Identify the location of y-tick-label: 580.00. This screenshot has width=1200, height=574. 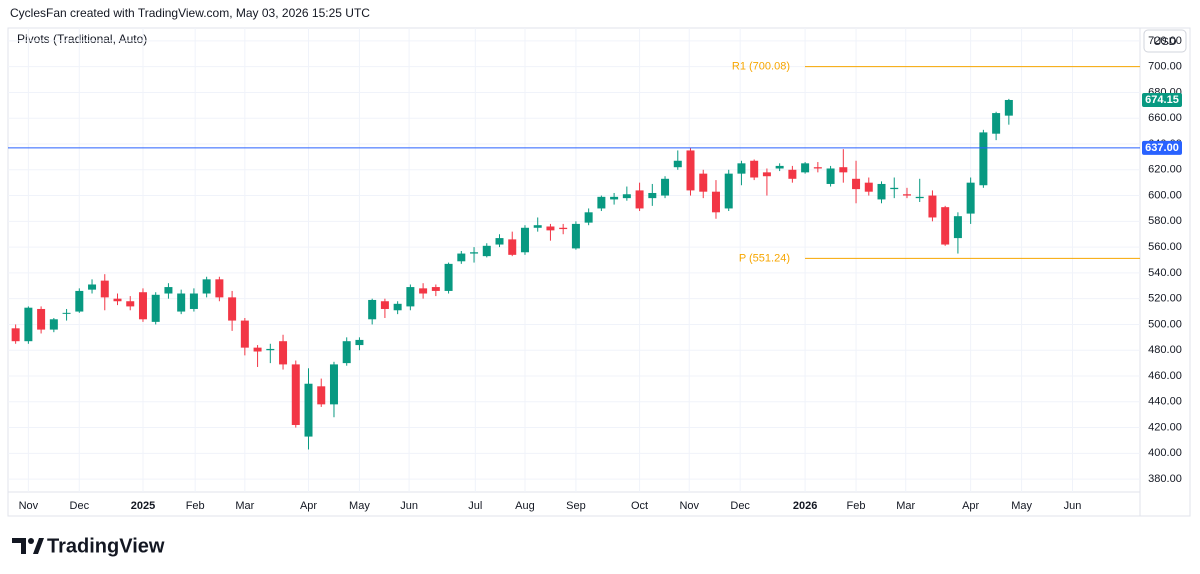
(1165, 221).